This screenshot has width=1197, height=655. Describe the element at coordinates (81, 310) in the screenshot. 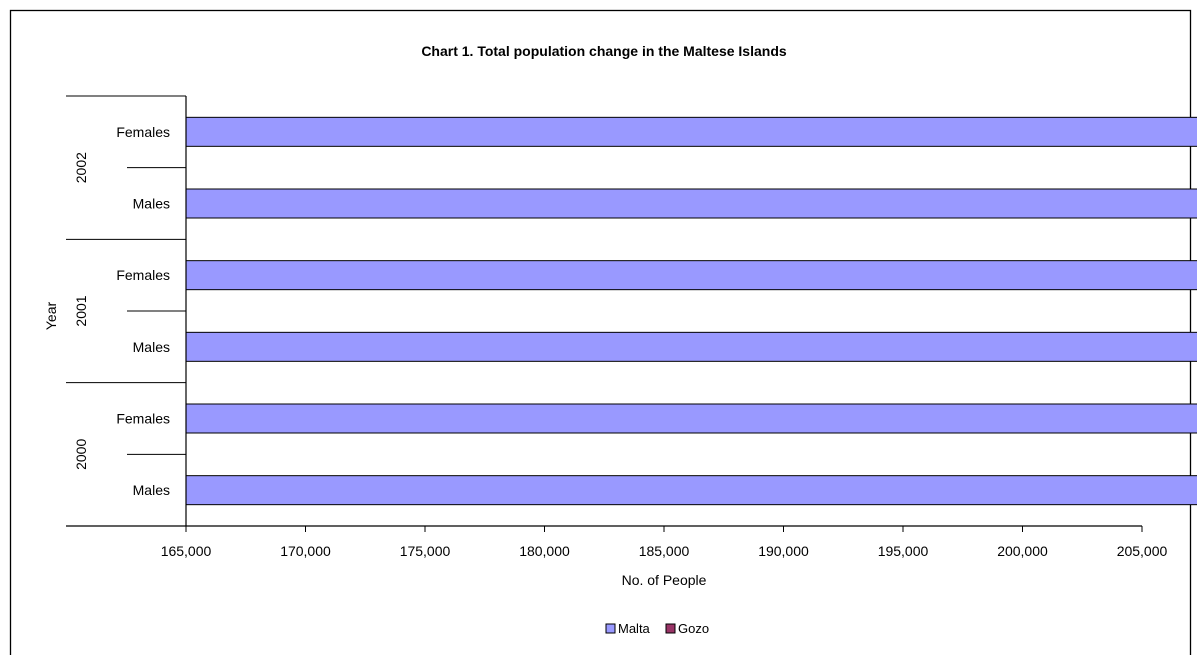

I see `y-group-label: 2001` at that location.